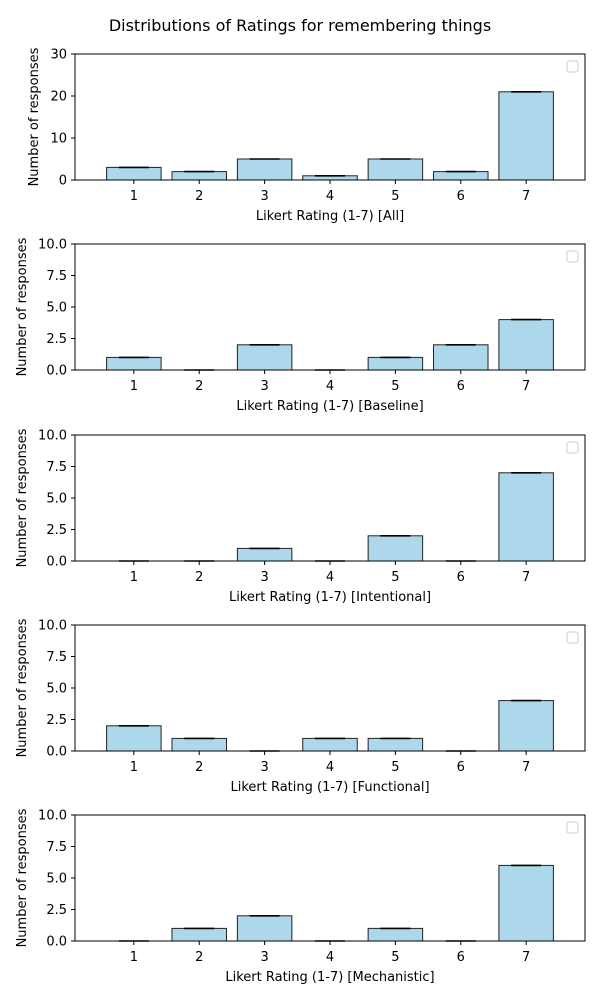  I want to click on x-axis-label: Likert Rating (1-7) [All], so click(330, 216).